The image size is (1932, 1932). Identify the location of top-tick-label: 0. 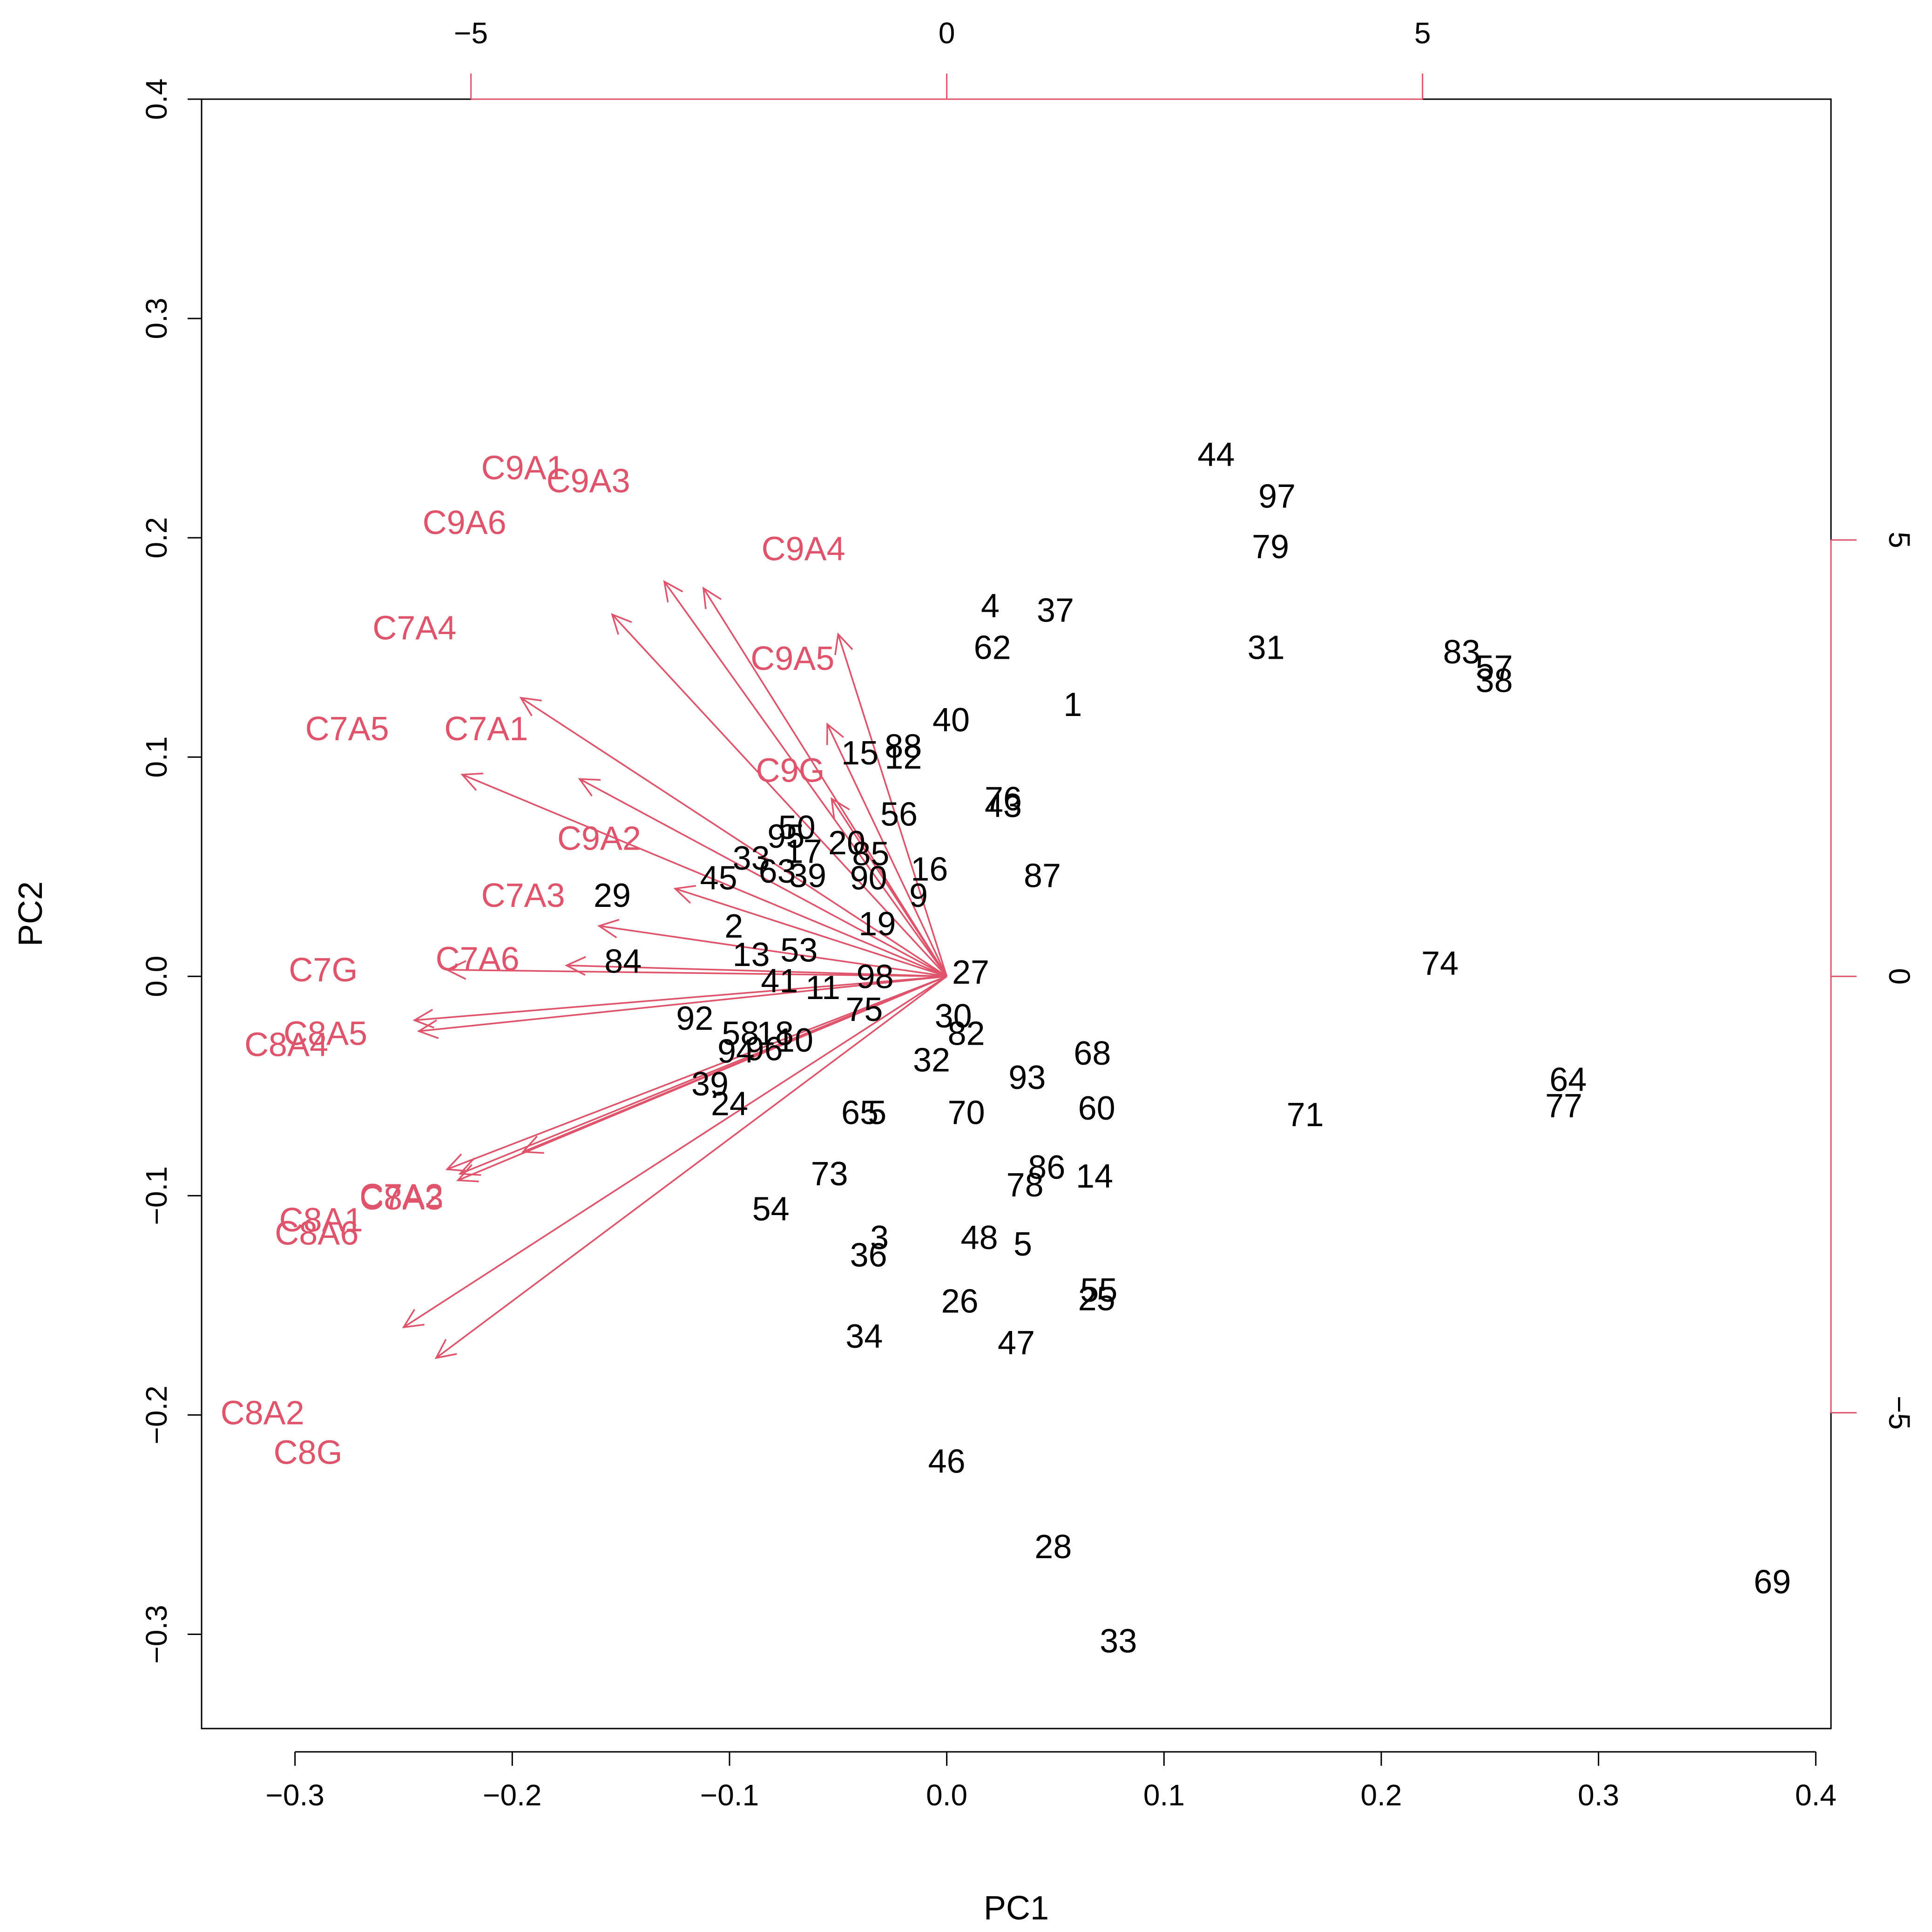
(947, 33).